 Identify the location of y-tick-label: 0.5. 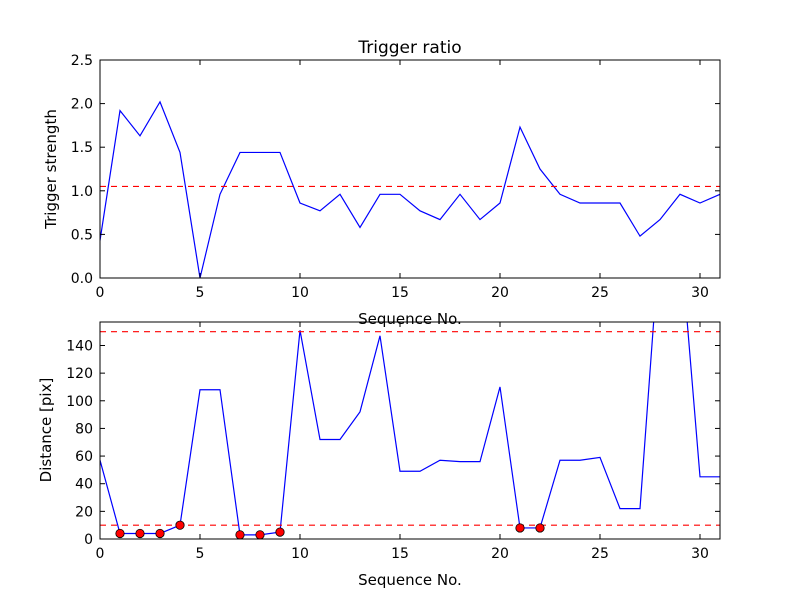
(82, 235).